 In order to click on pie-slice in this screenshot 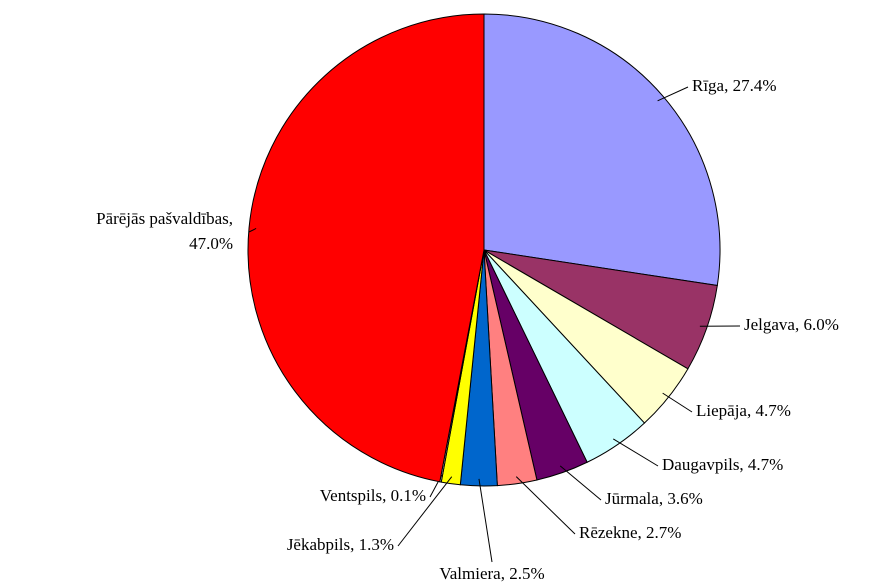, I will do `click(602, 150)`.